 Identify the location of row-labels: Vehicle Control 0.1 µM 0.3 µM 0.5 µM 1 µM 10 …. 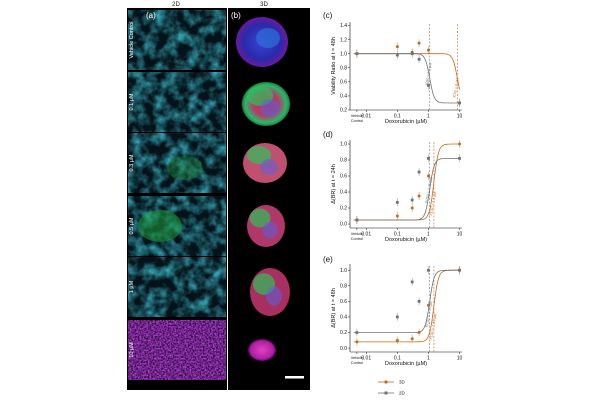
(132, 190).